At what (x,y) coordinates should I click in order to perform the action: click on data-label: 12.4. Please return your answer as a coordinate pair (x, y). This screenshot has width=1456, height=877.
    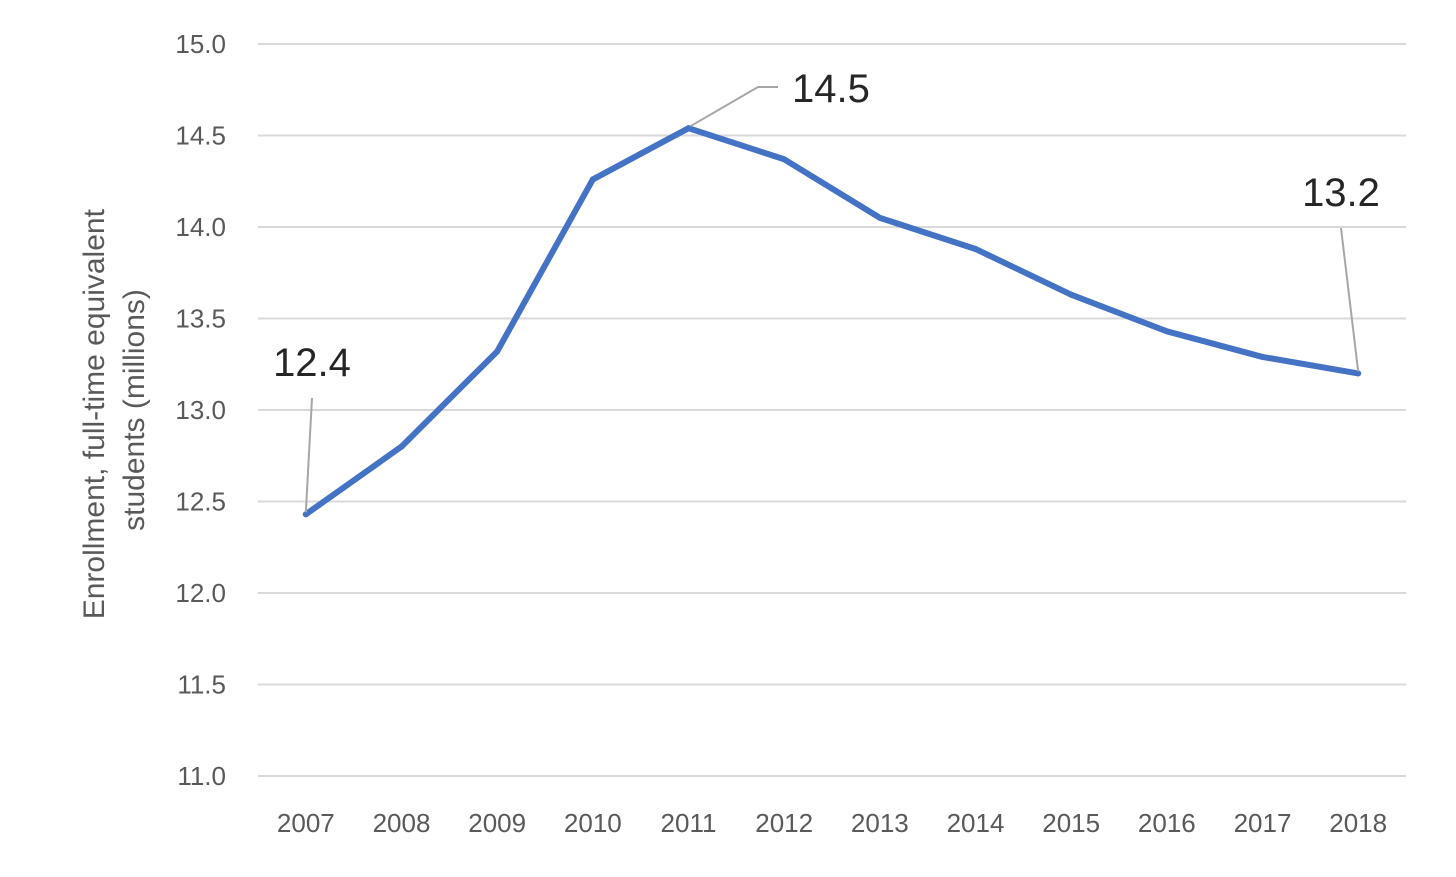
    Looking at the image, I should click on (312, 363).